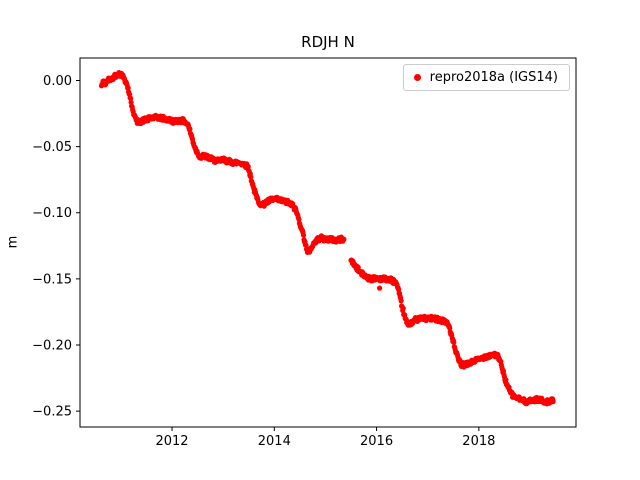 This screenshot has height=480, width=640. Describe the element at coordinates (417, 77) in the screenshot. I see `legend-marker-dot-icon` at that location.